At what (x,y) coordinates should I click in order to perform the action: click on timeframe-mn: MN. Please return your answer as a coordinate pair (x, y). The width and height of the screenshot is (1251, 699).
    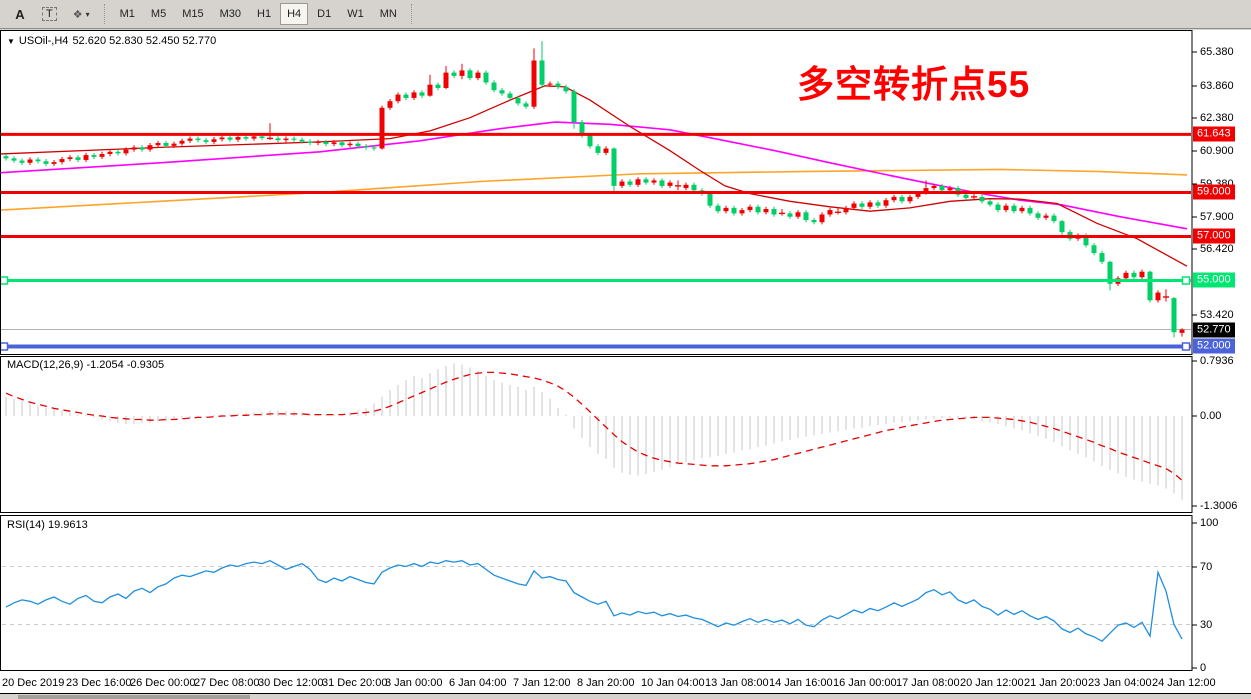
    Looking at the image, I should click on (388, 14).